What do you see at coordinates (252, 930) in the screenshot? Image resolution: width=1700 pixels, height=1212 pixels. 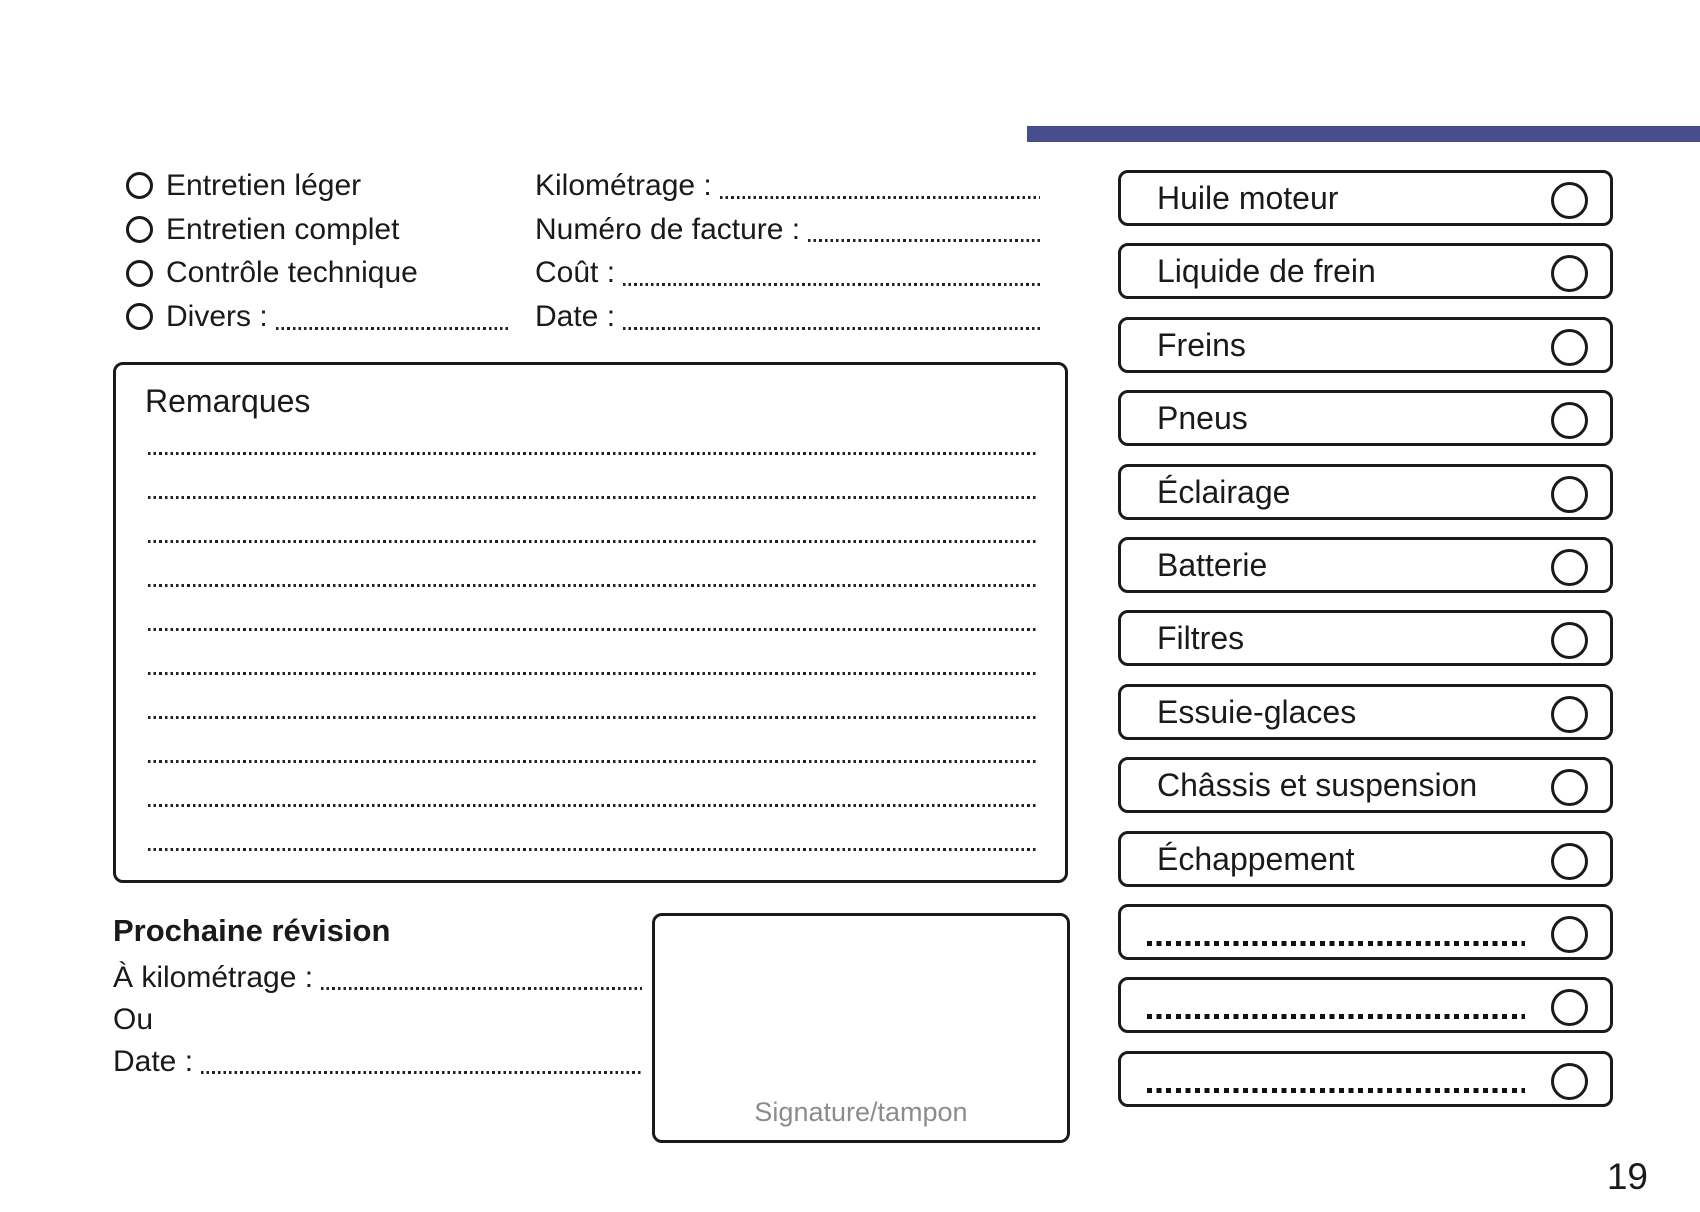 I see `next-service-title: Prochaine révision` at bounding box center [252, 930].